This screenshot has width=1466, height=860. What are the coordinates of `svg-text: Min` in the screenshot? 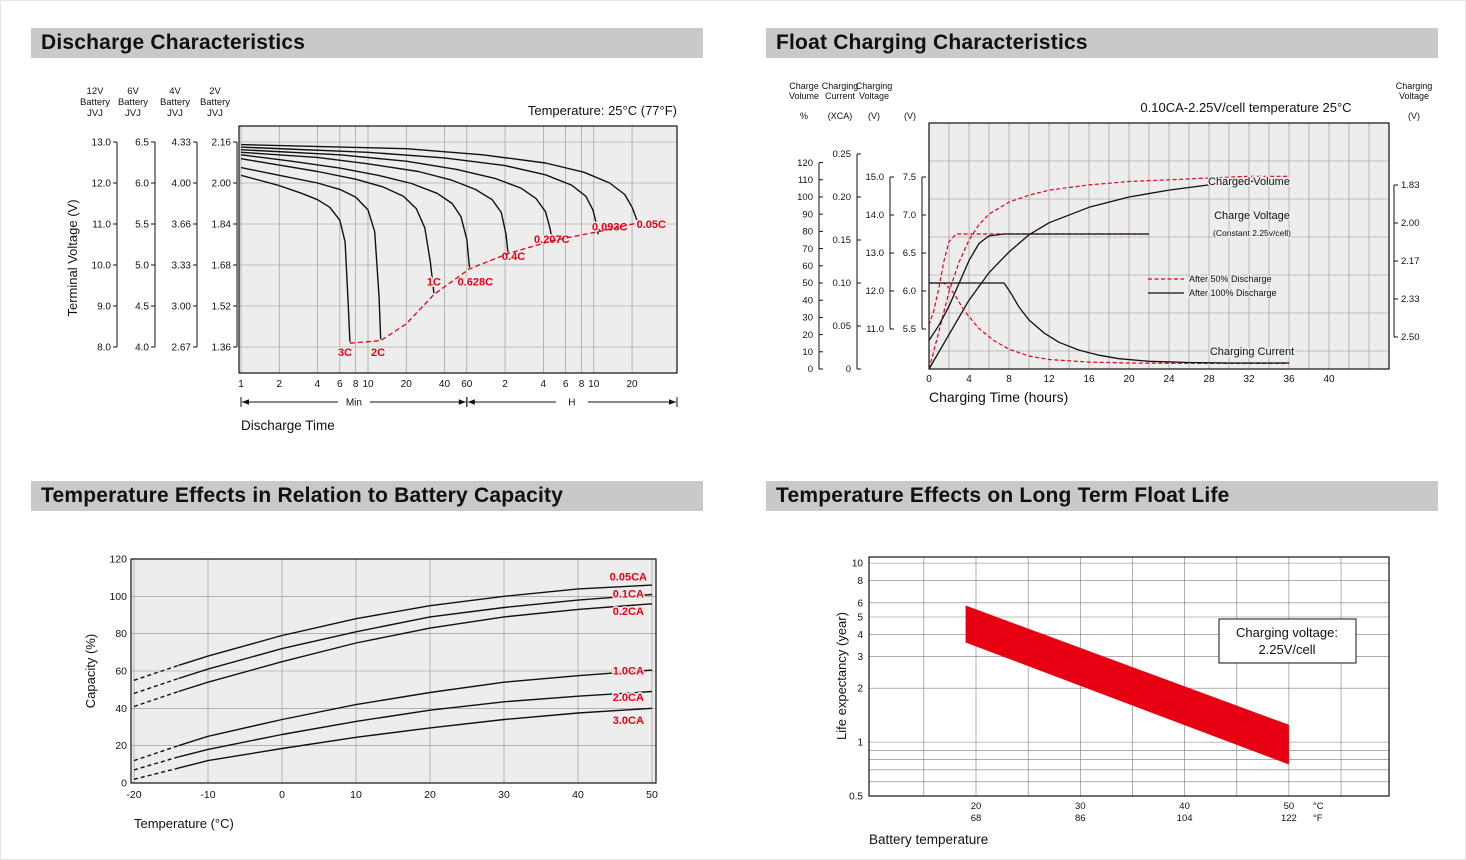 It's located at (354, 403).